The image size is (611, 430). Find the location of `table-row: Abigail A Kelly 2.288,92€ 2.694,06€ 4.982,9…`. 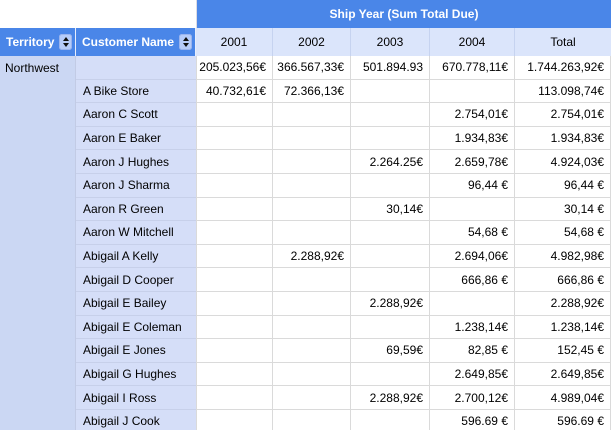

table-row: Abigail A Kelly 2.288,92€ 2.694,06€ 4.982,9… is located at coordinates (343, 256).